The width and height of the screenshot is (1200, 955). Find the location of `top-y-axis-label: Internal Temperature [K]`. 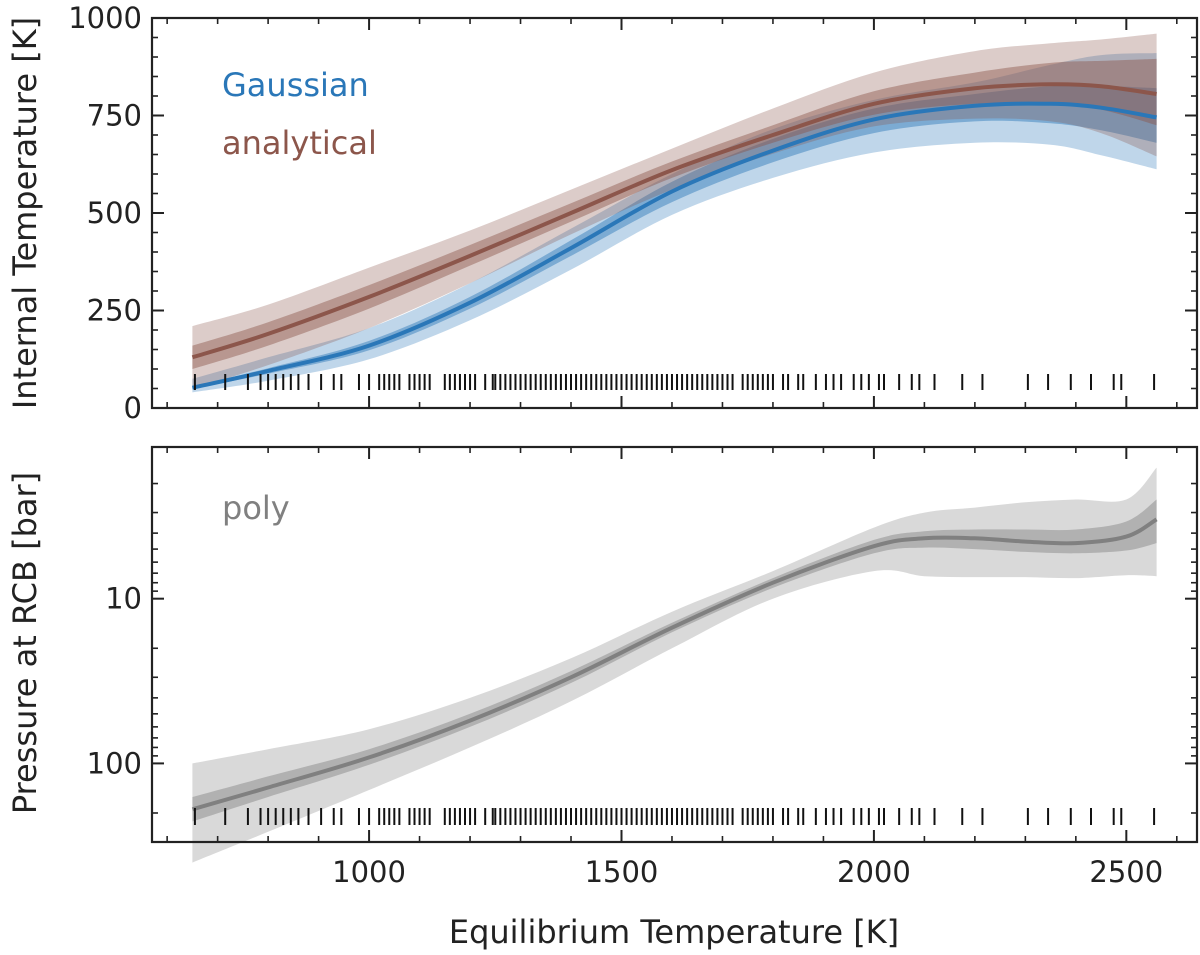

top-y-axis-label: Internal Temperature [K] is located at coordinates (25, 213).